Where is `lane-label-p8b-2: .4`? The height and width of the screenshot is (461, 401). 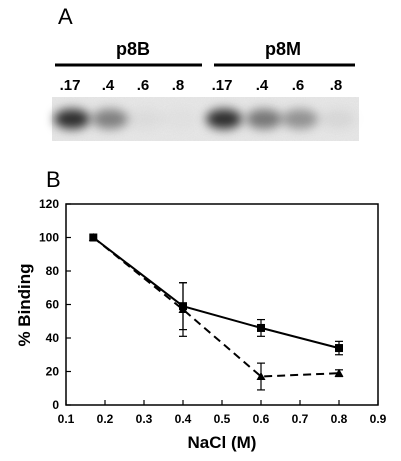 lane-label-p8b-2: .4 is located at coordinates (108, 85).